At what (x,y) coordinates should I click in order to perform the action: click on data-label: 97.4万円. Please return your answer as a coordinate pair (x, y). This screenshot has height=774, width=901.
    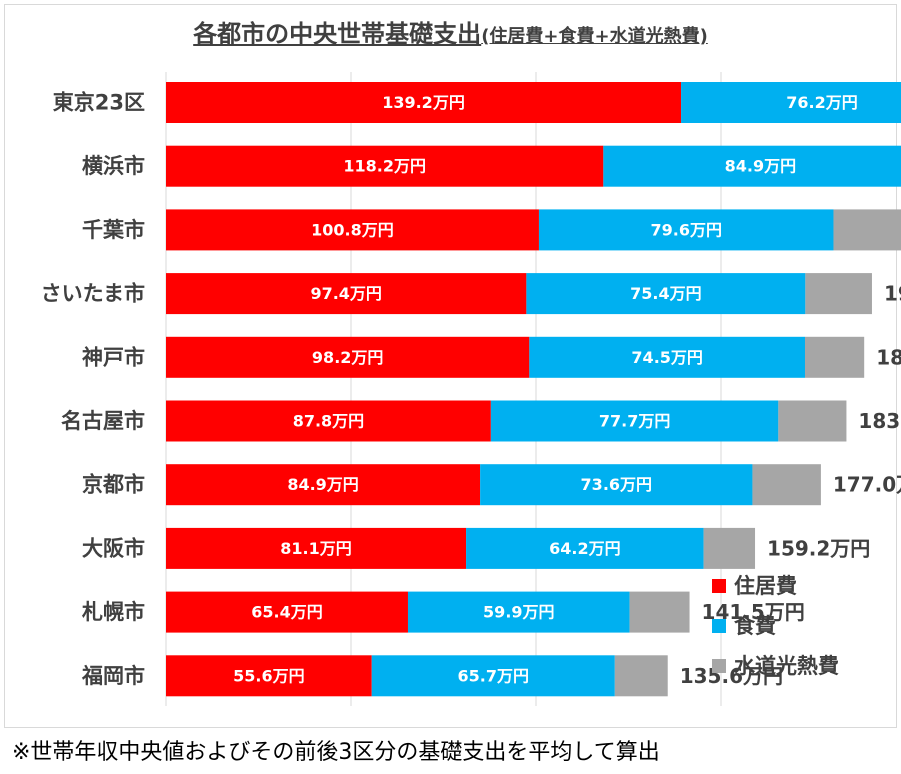
    Looking at the image, I should click on (345, 293).